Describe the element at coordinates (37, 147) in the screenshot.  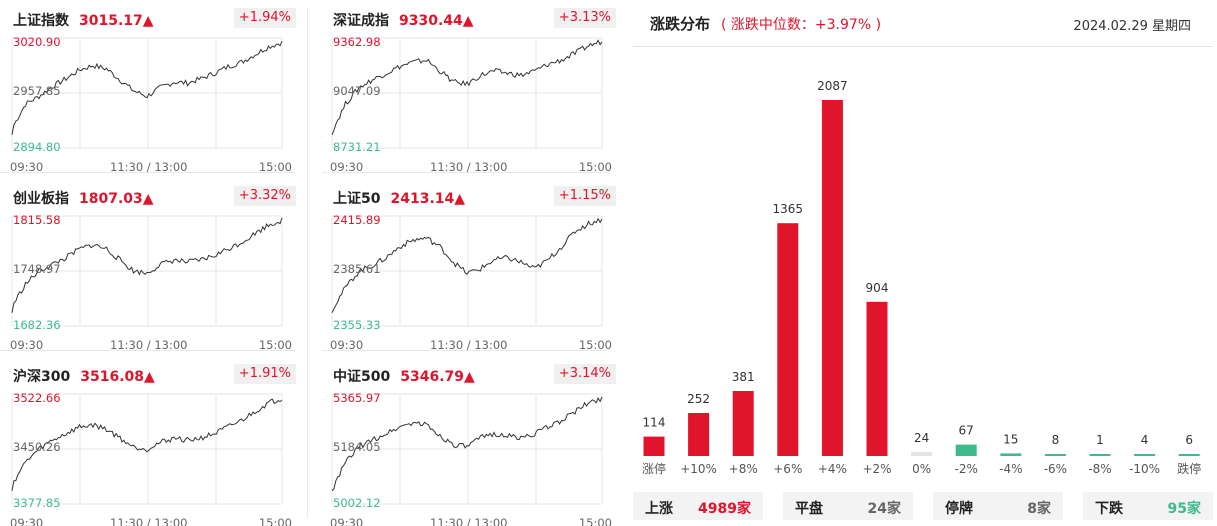
I see `axis-low-label: 2894.80` at that location.